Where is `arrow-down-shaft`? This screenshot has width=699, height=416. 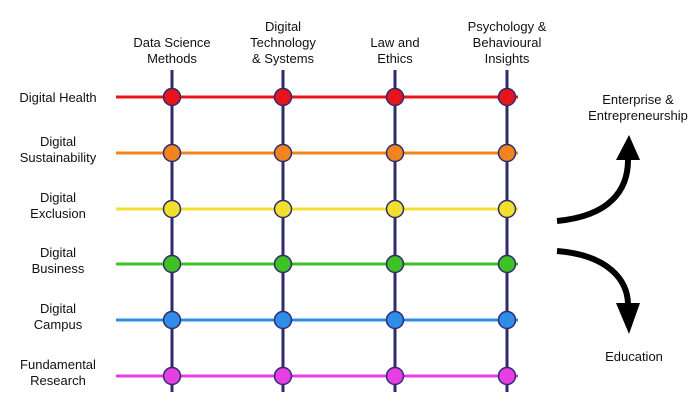 arrow-down-shaft is located at coordinates (593, 277).